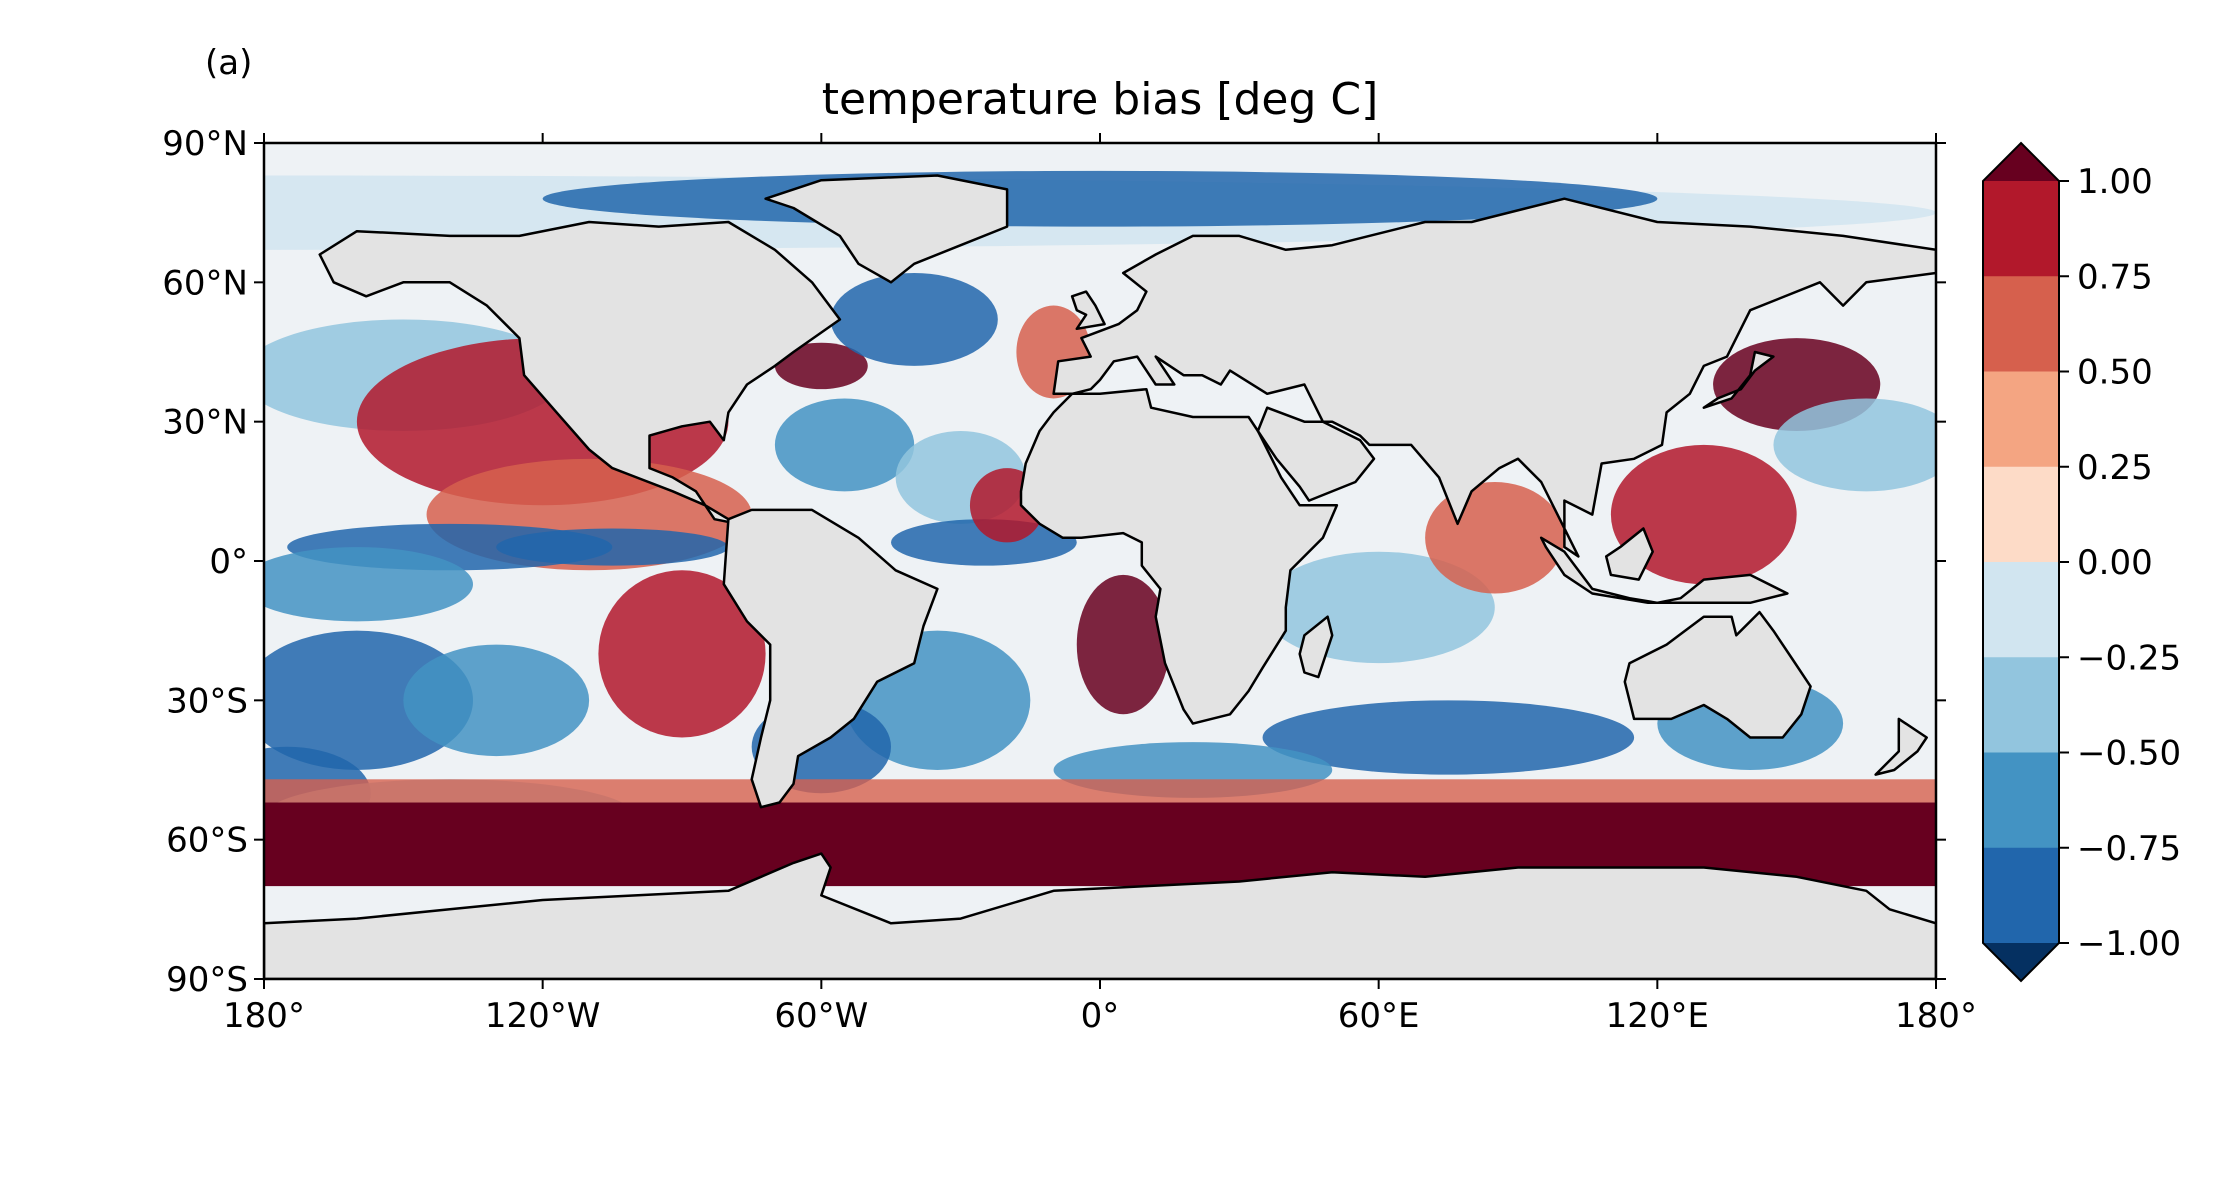 The width and height of the screenshot is (2225, 1204). I want to click on land-japan, so click(1738, 379).